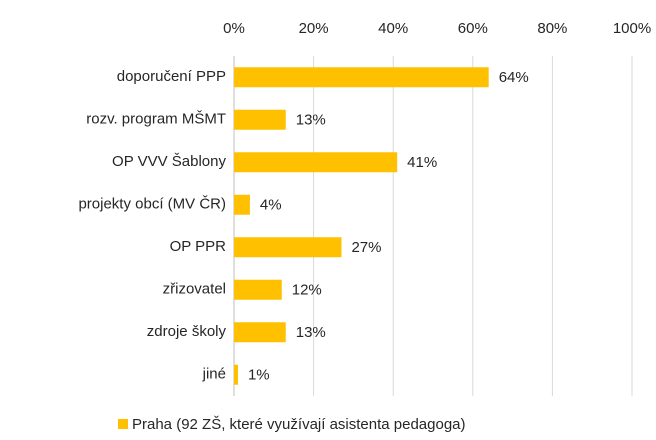 The width and height of the screenshot is (656, 440). What do you see at coordinates (473, 28) in the screenshot?
I see `x-tick-label: 60%` at bounding box center [473, 28].